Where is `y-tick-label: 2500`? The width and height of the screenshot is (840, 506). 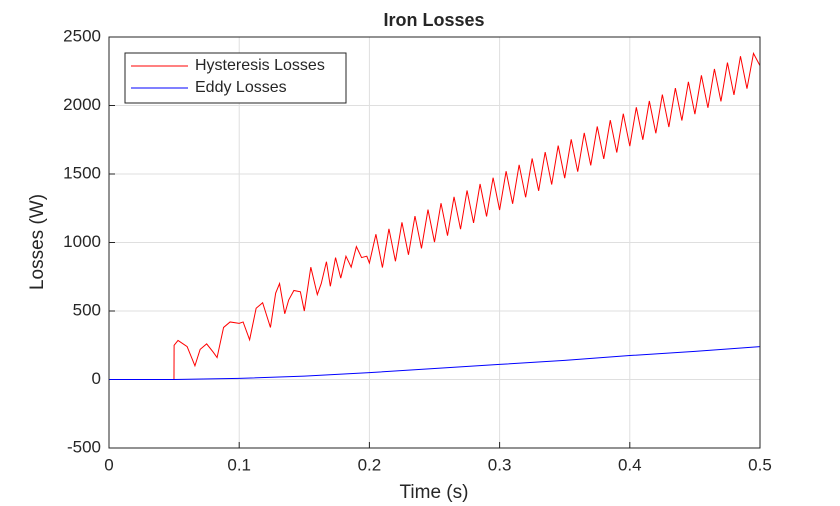 y-tick-label: 2500 is located at coordinates (82, 35).